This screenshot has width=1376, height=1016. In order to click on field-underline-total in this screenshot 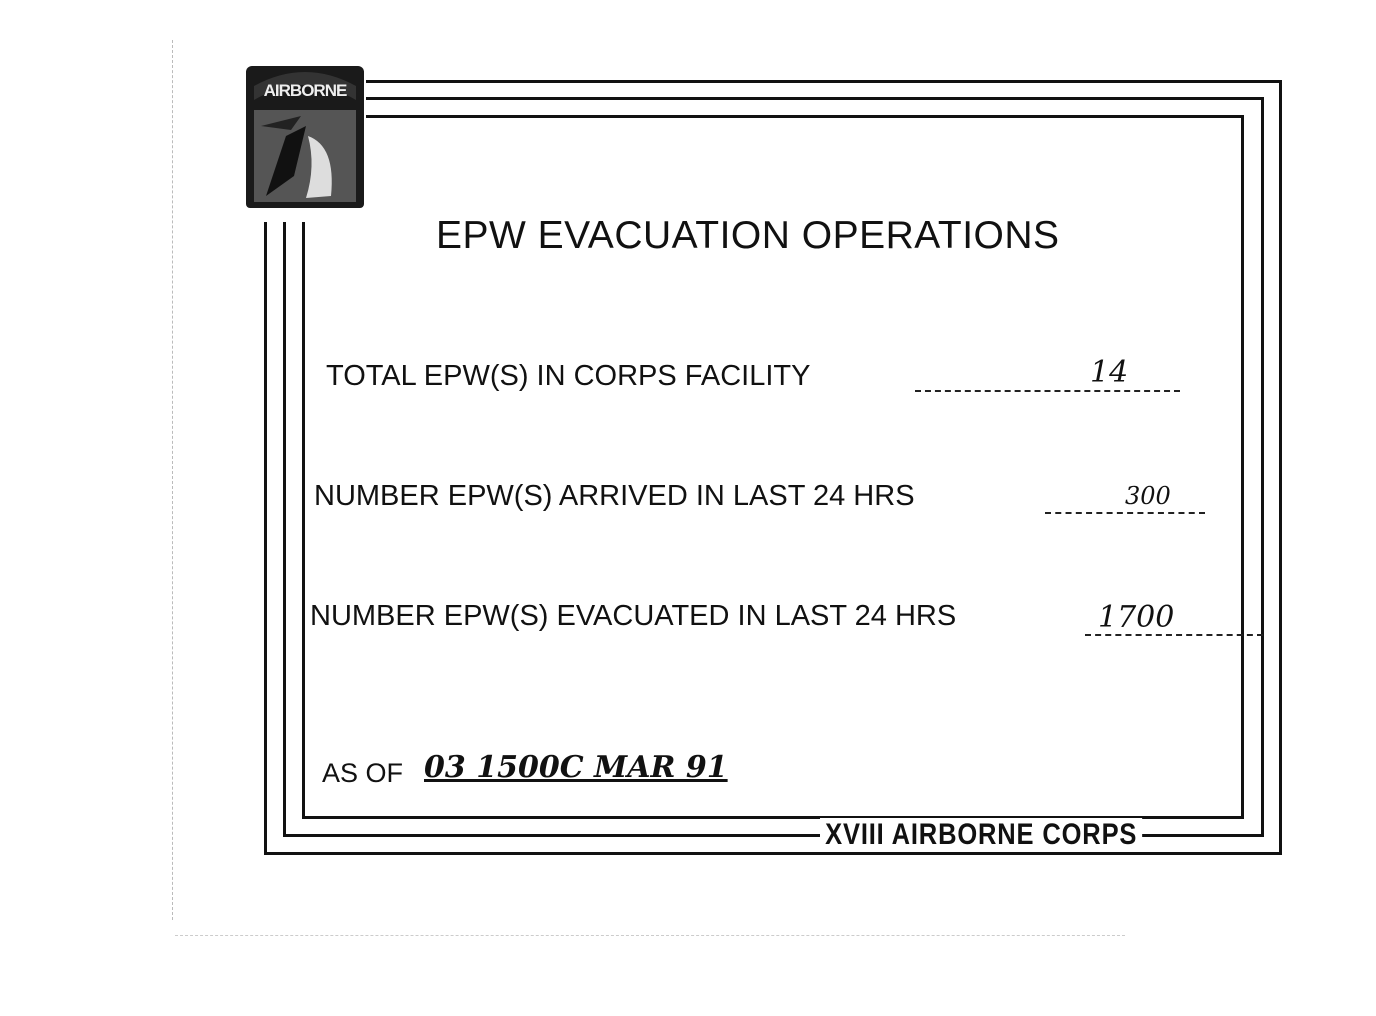, I will do `click(1047, 391)`.